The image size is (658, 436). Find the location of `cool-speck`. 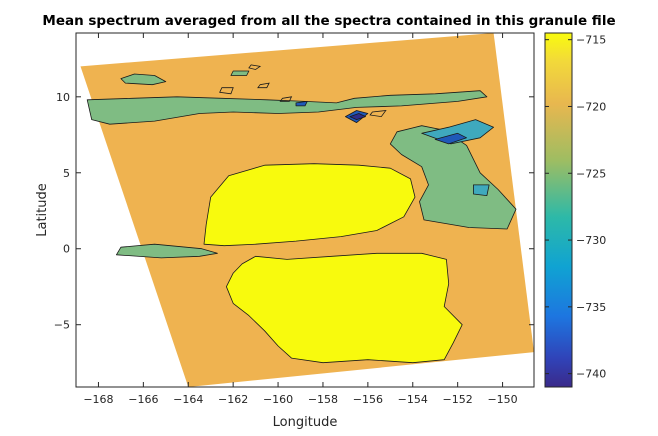

cool-speck is located at coordinates (240, 73).